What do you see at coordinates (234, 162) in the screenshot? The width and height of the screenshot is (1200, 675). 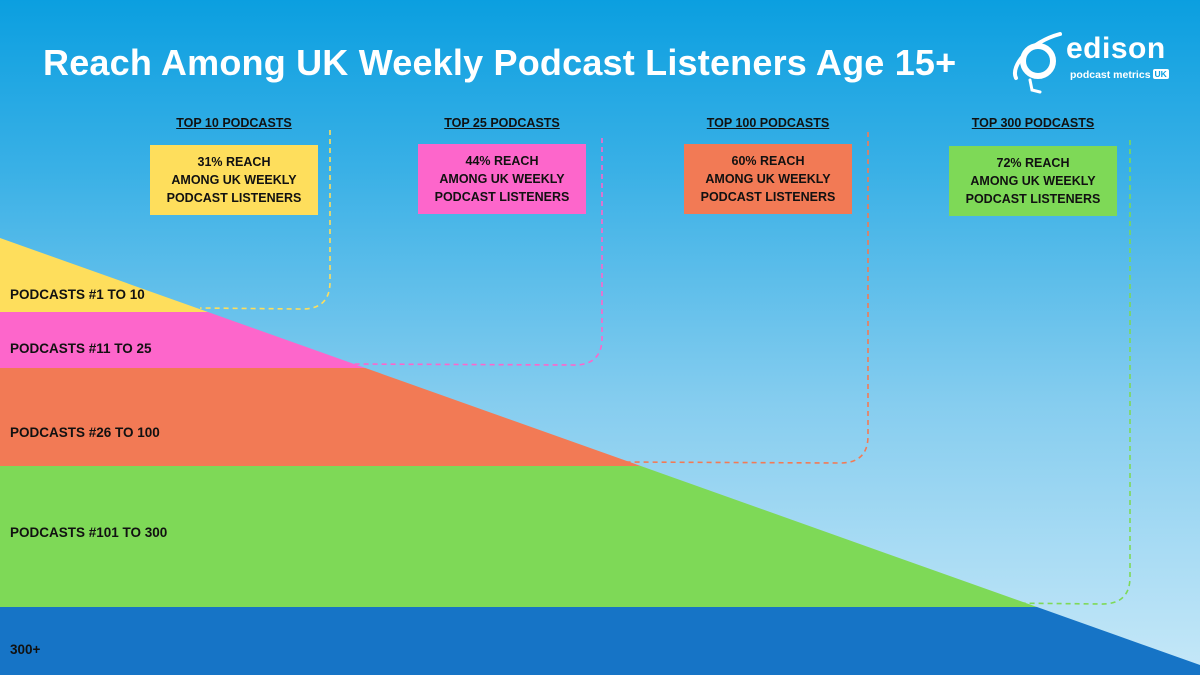 I see `reach-text-line: 31% REACH` at bounding box center [234, 162].